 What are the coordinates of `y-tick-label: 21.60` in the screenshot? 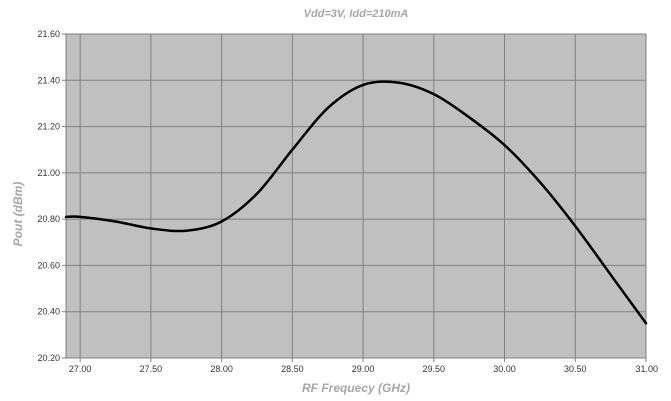 It's located at (48, 34).